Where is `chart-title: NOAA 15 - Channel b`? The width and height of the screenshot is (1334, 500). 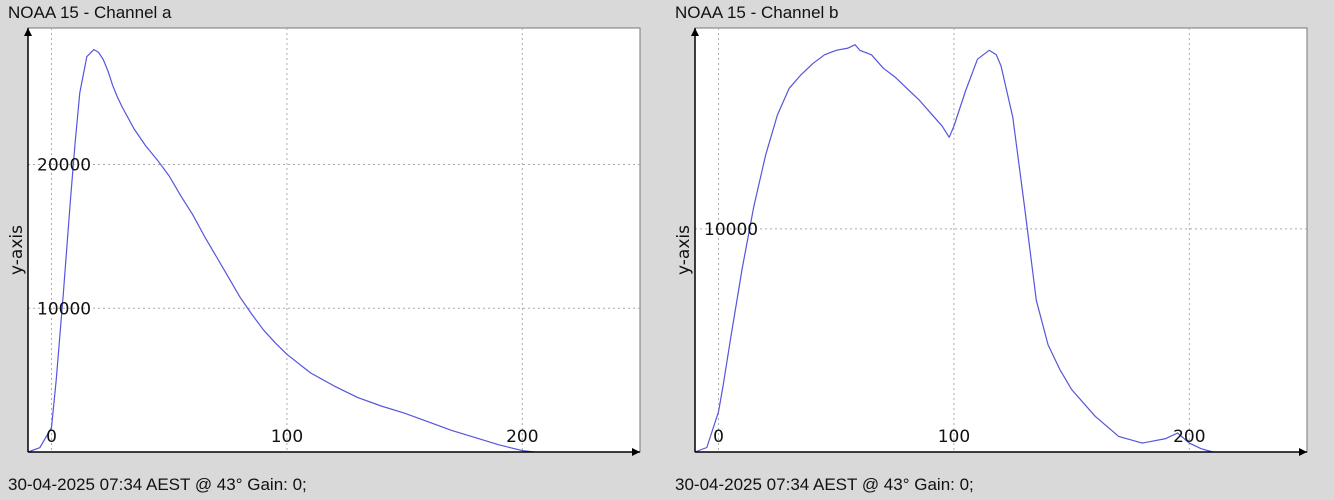
chart-title: NOAA 15 - Channel b is located at coordinates (757, 12).